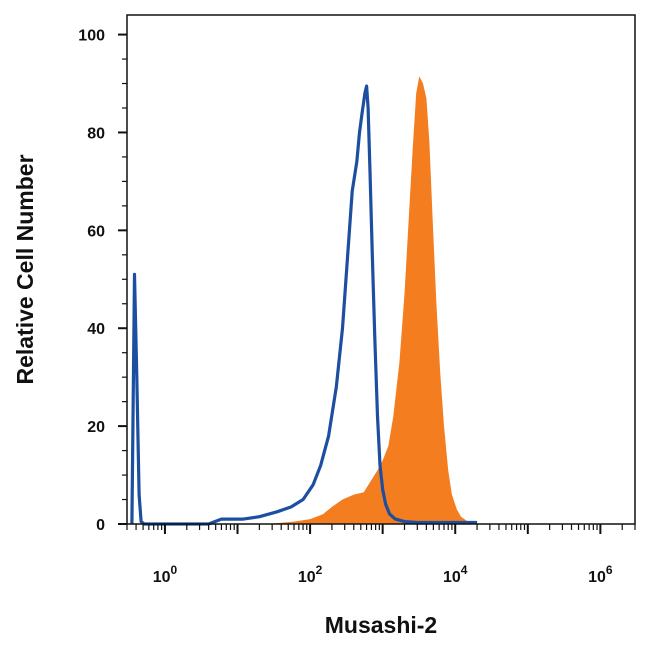 Image resolution: width=650 pixels, height=649 pixels. Describe the element at coordinates (102, 281) in the screenshot. I see `y-axis: 0 20 40 60 80 100` at that location.